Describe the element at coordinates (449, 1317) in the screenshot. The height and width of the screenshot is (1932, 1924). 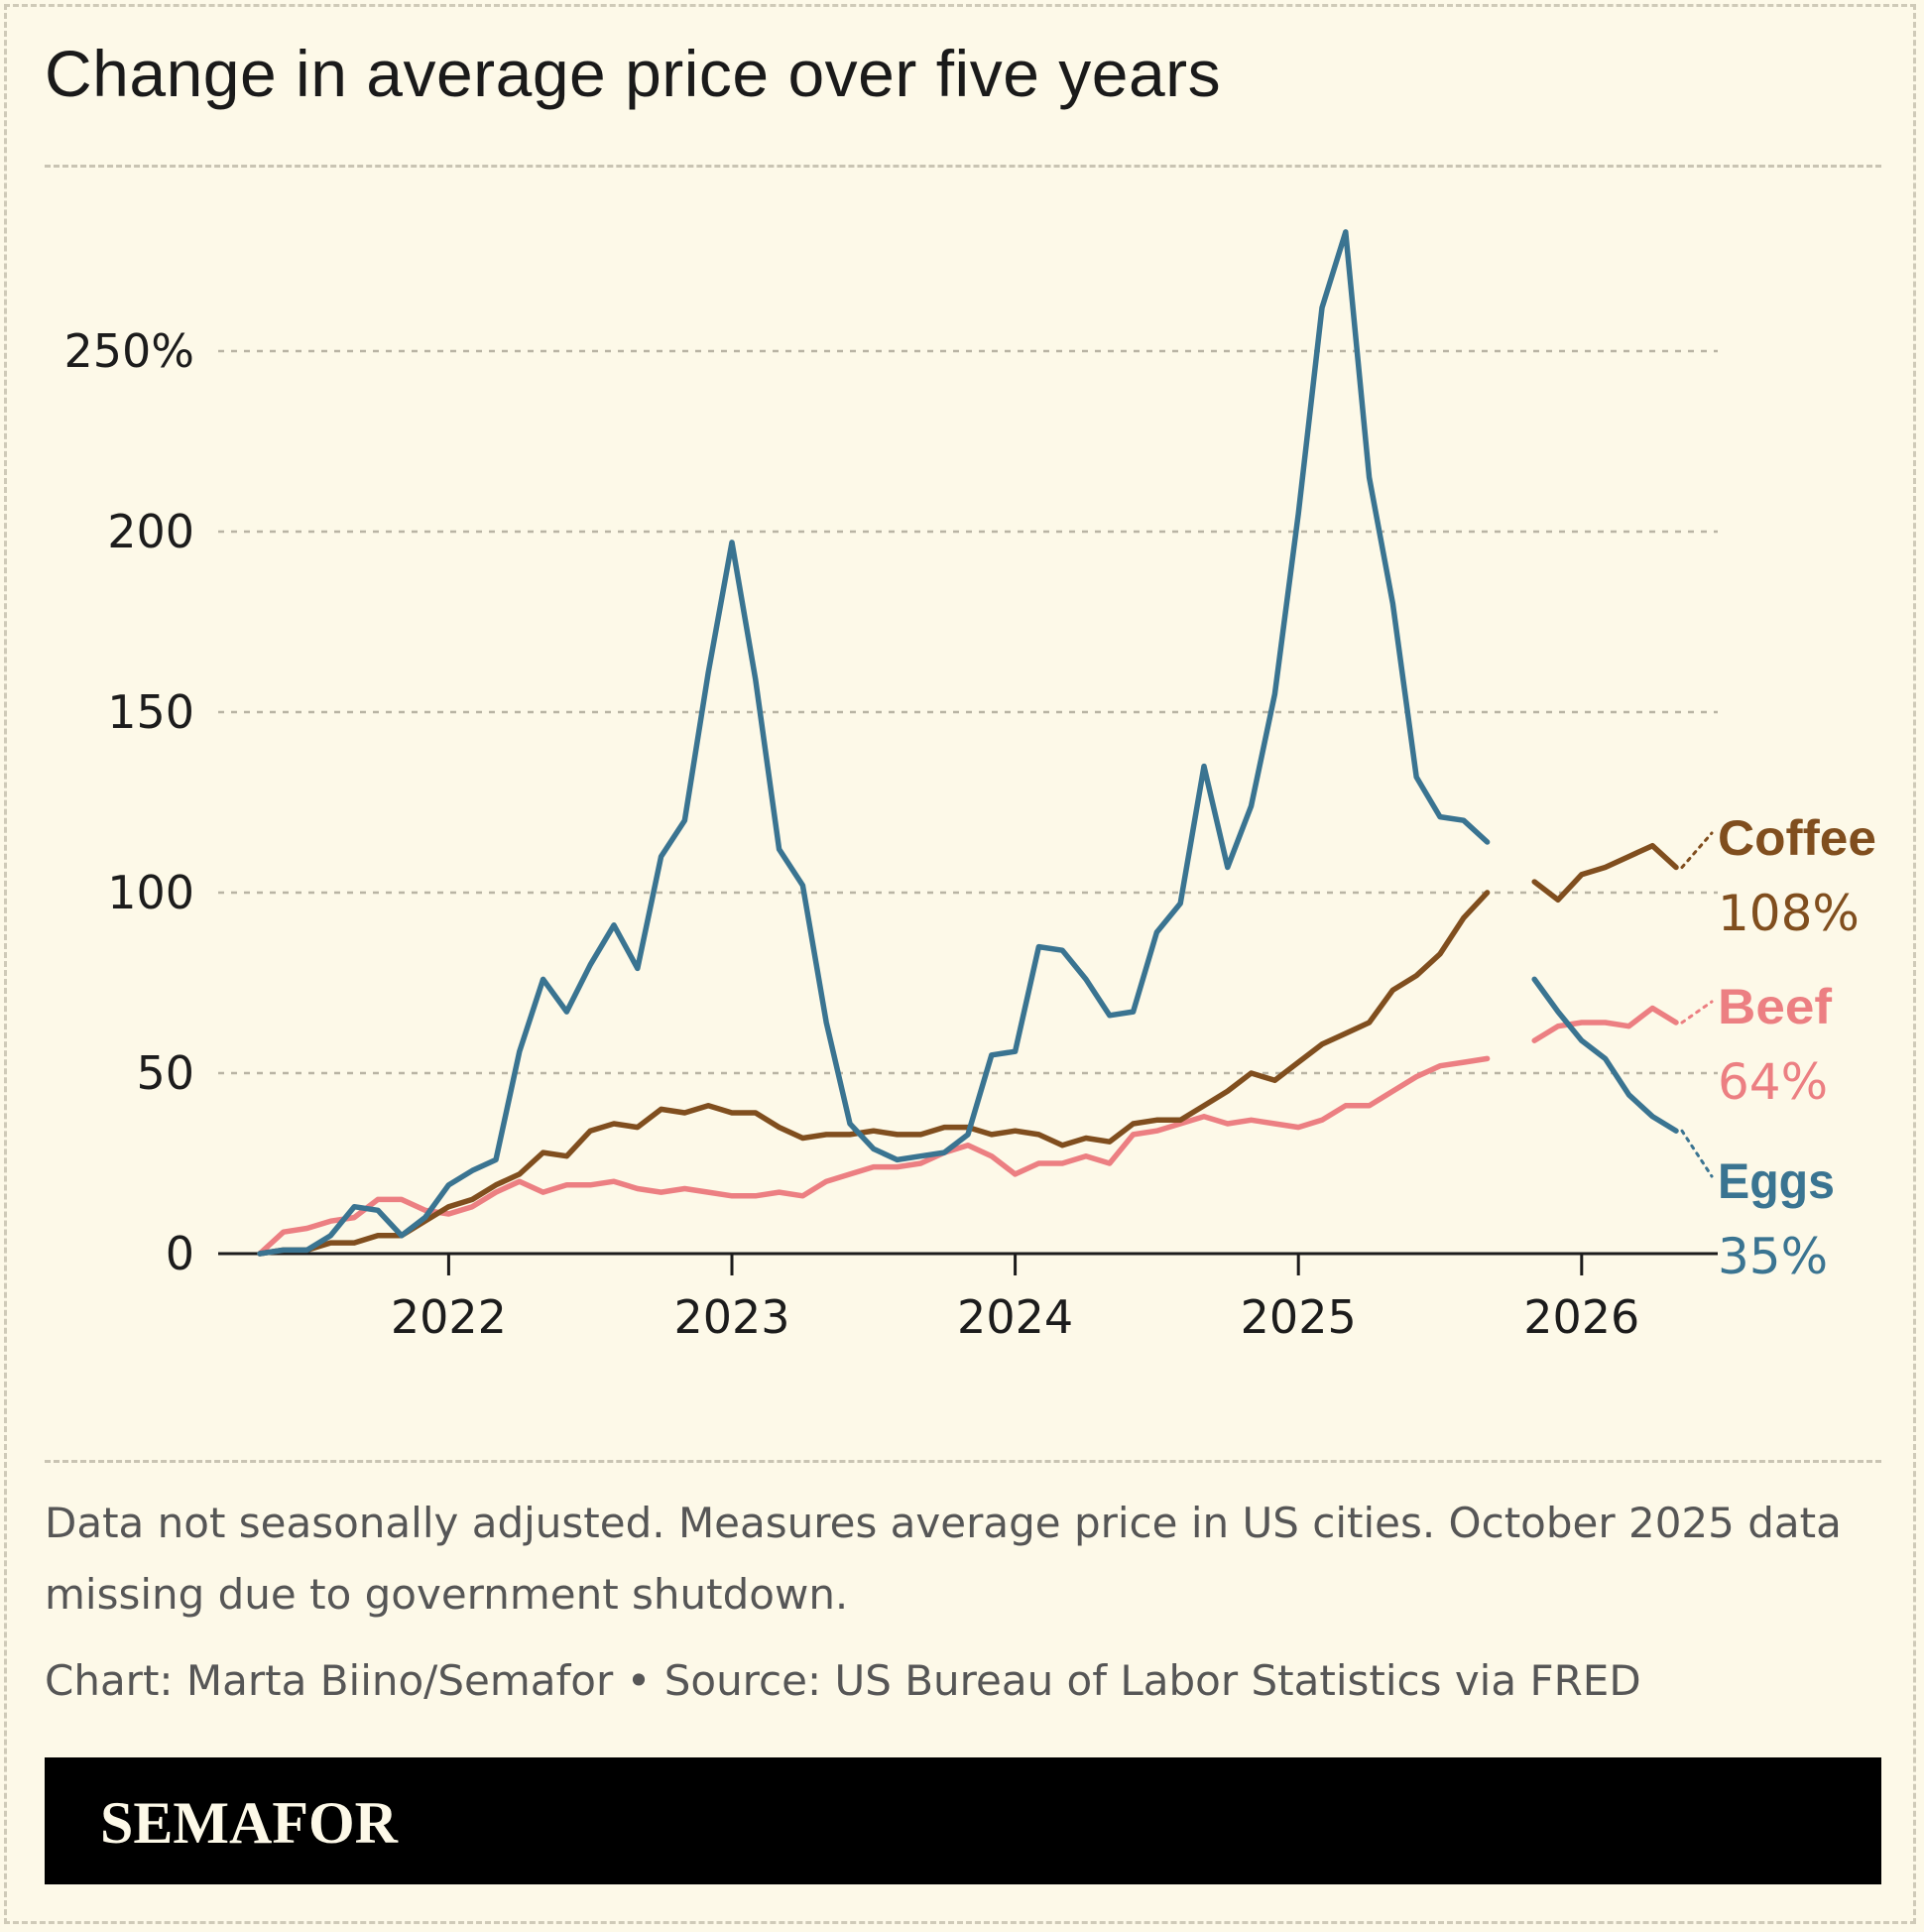
I see `x-tick-label: 2022` at that location.